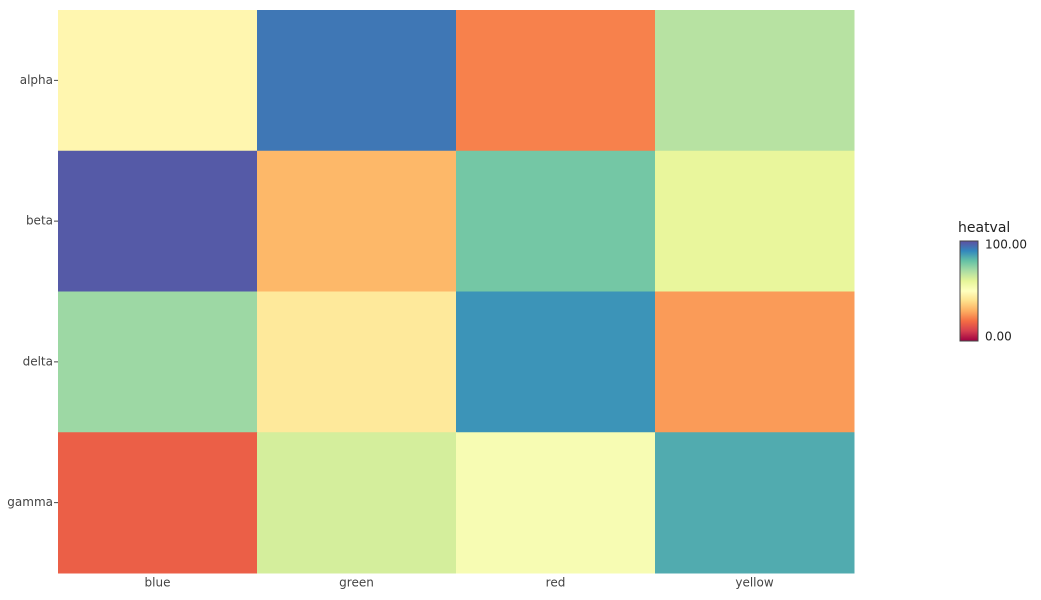 The height and width of the screenshot is (600, 1041). I want to click on y-tick-label: delta, so click(38, 361).